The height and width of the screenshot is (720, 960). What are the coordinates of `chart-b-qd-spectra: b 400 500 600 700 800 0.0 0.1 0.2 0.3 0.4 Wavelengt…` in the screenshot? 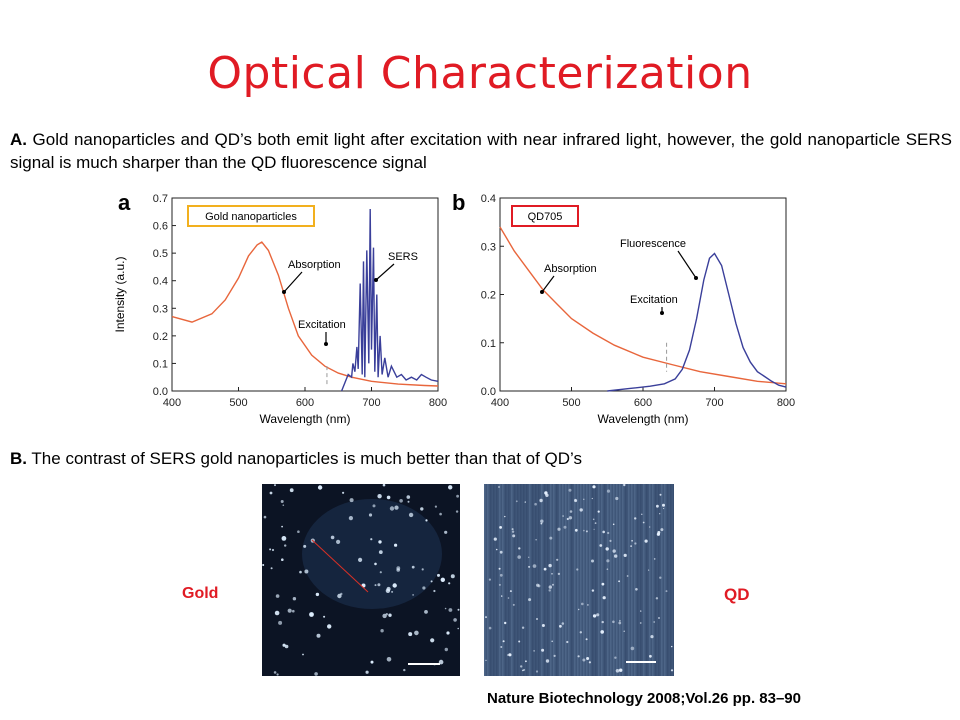 It's located at (624, 317).